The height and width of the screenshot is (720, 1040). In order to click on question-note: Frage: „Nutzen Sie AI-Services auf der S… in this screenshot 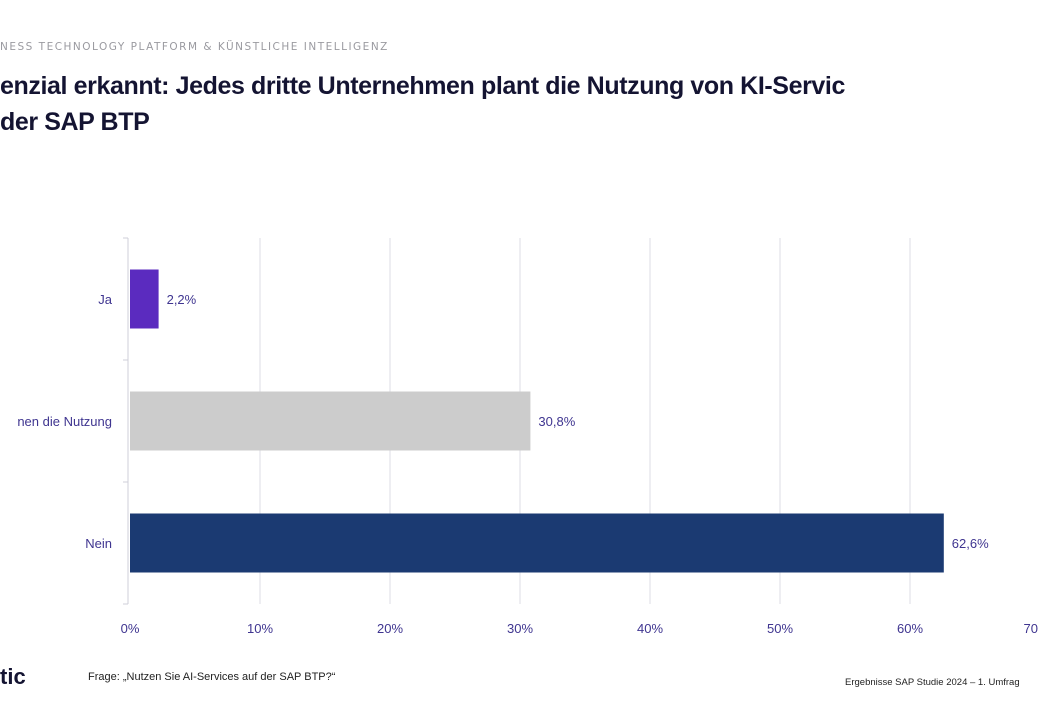, I will do `click(212, 677)`.